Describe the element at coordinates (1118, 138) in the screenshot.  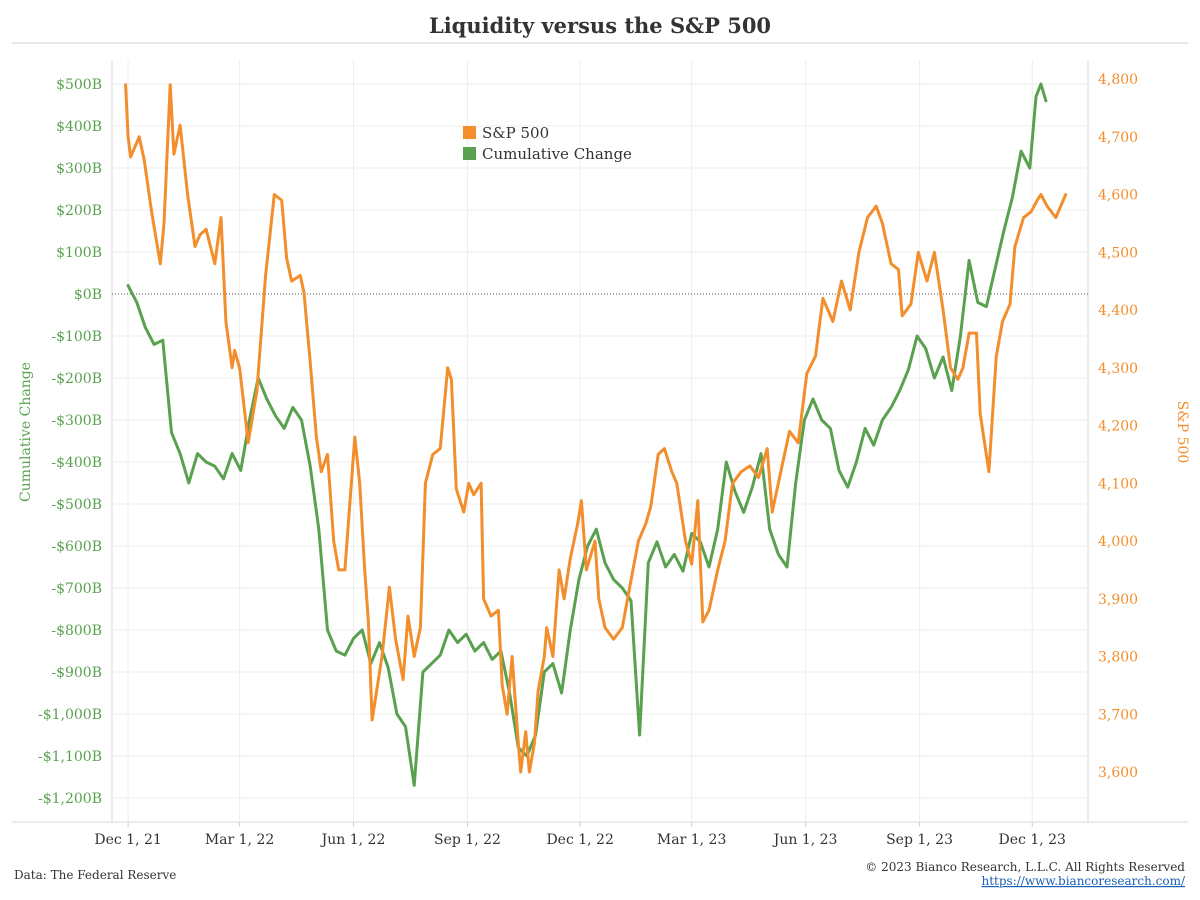
I see `right-tick-label: 4,700` at that location.